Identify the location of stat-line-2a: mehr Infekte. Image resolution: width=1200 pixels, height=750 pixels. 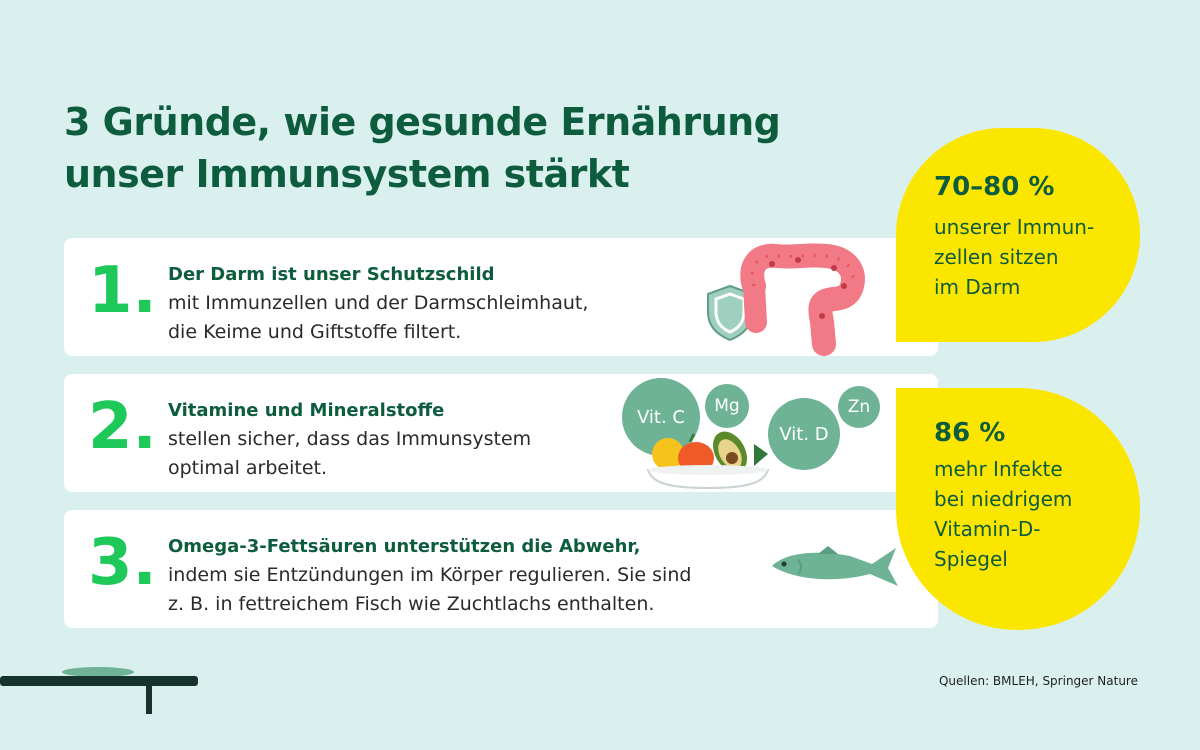
(998, 469).